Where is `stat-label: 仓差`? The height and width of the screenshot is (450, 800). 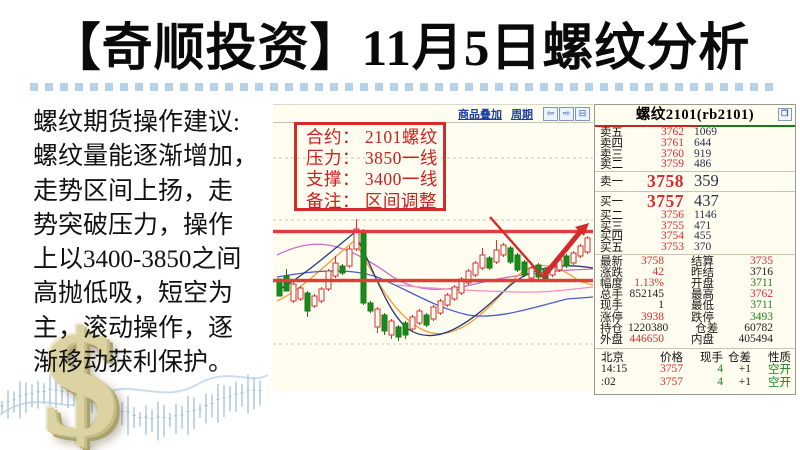
stat-label: 仓差 is located at coordinates (707, 328).